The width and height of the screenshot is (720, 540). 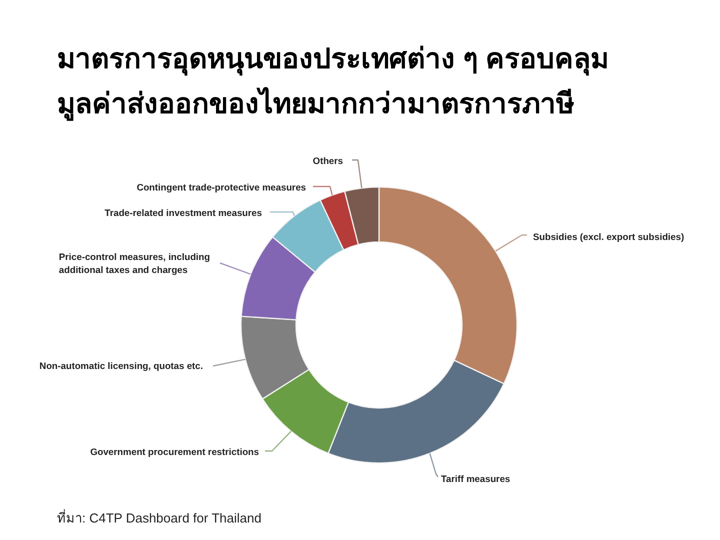 What do you see at coordinates (134, 262) in the screenshot?
I see `slice-label: Price-control measures, including additional taxes and charges` at bounding box center [134, 262].